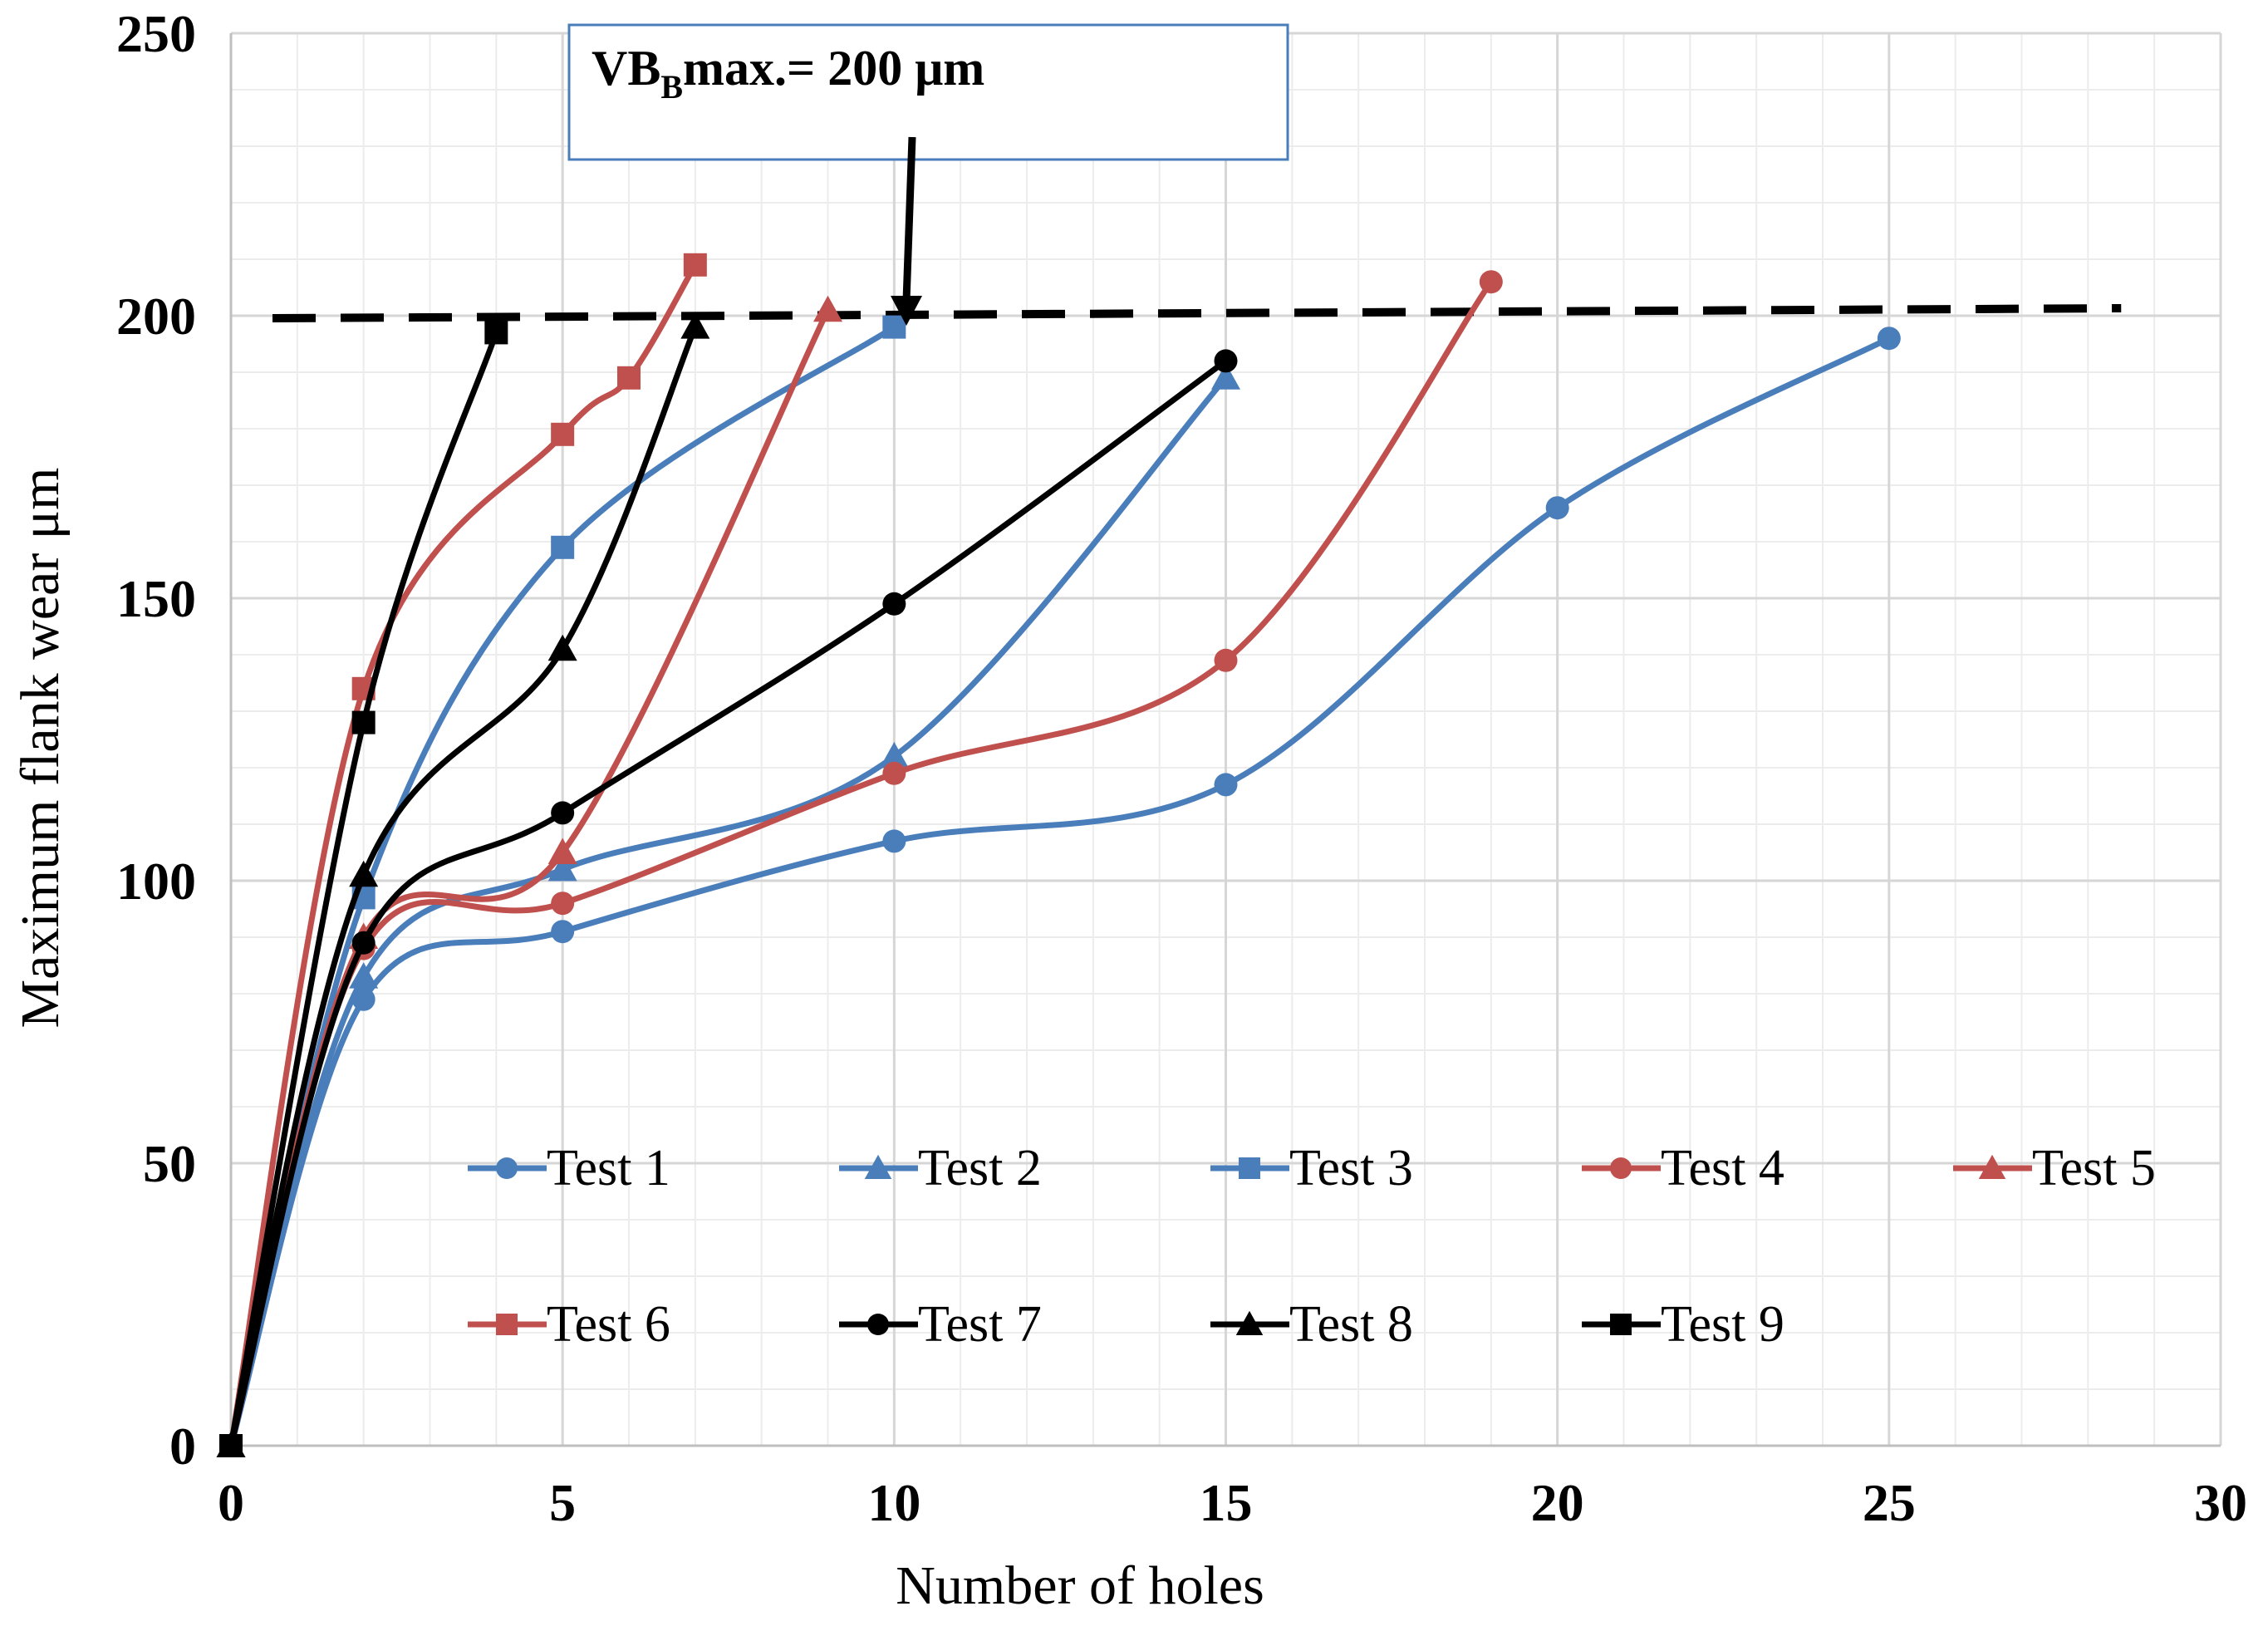  What do you see at coordinates (169, 1163) in the screenshot?
I see `y-tick-label: 50` at bounding box center [169, 1163].